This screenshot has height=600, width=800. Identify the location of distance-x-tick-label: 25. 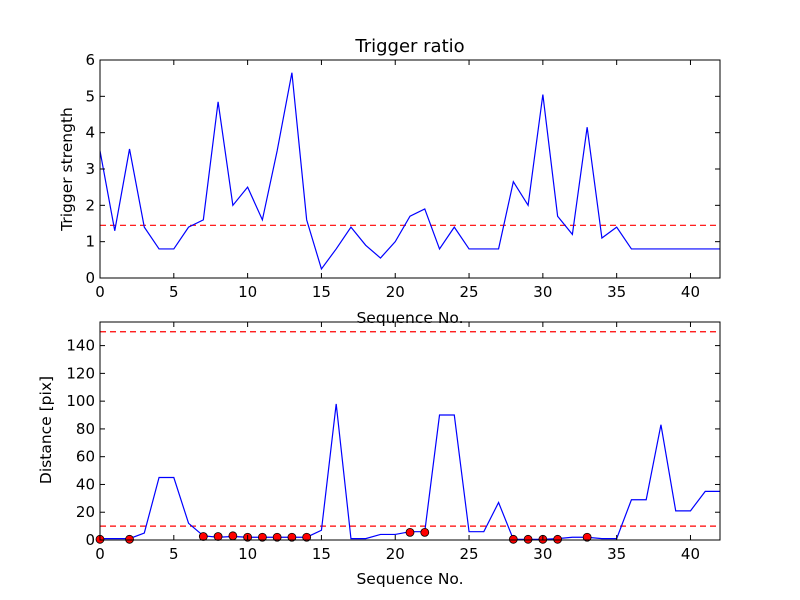
(469, 554).